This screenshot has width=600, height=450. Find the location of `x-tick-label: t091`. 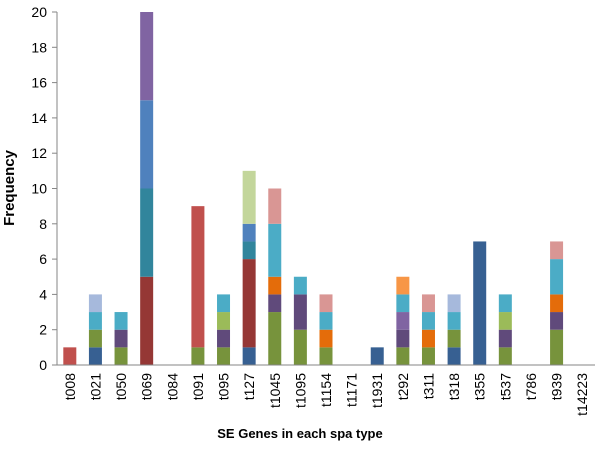

x-tick-label: t091 is located at coordinates (198, 386).